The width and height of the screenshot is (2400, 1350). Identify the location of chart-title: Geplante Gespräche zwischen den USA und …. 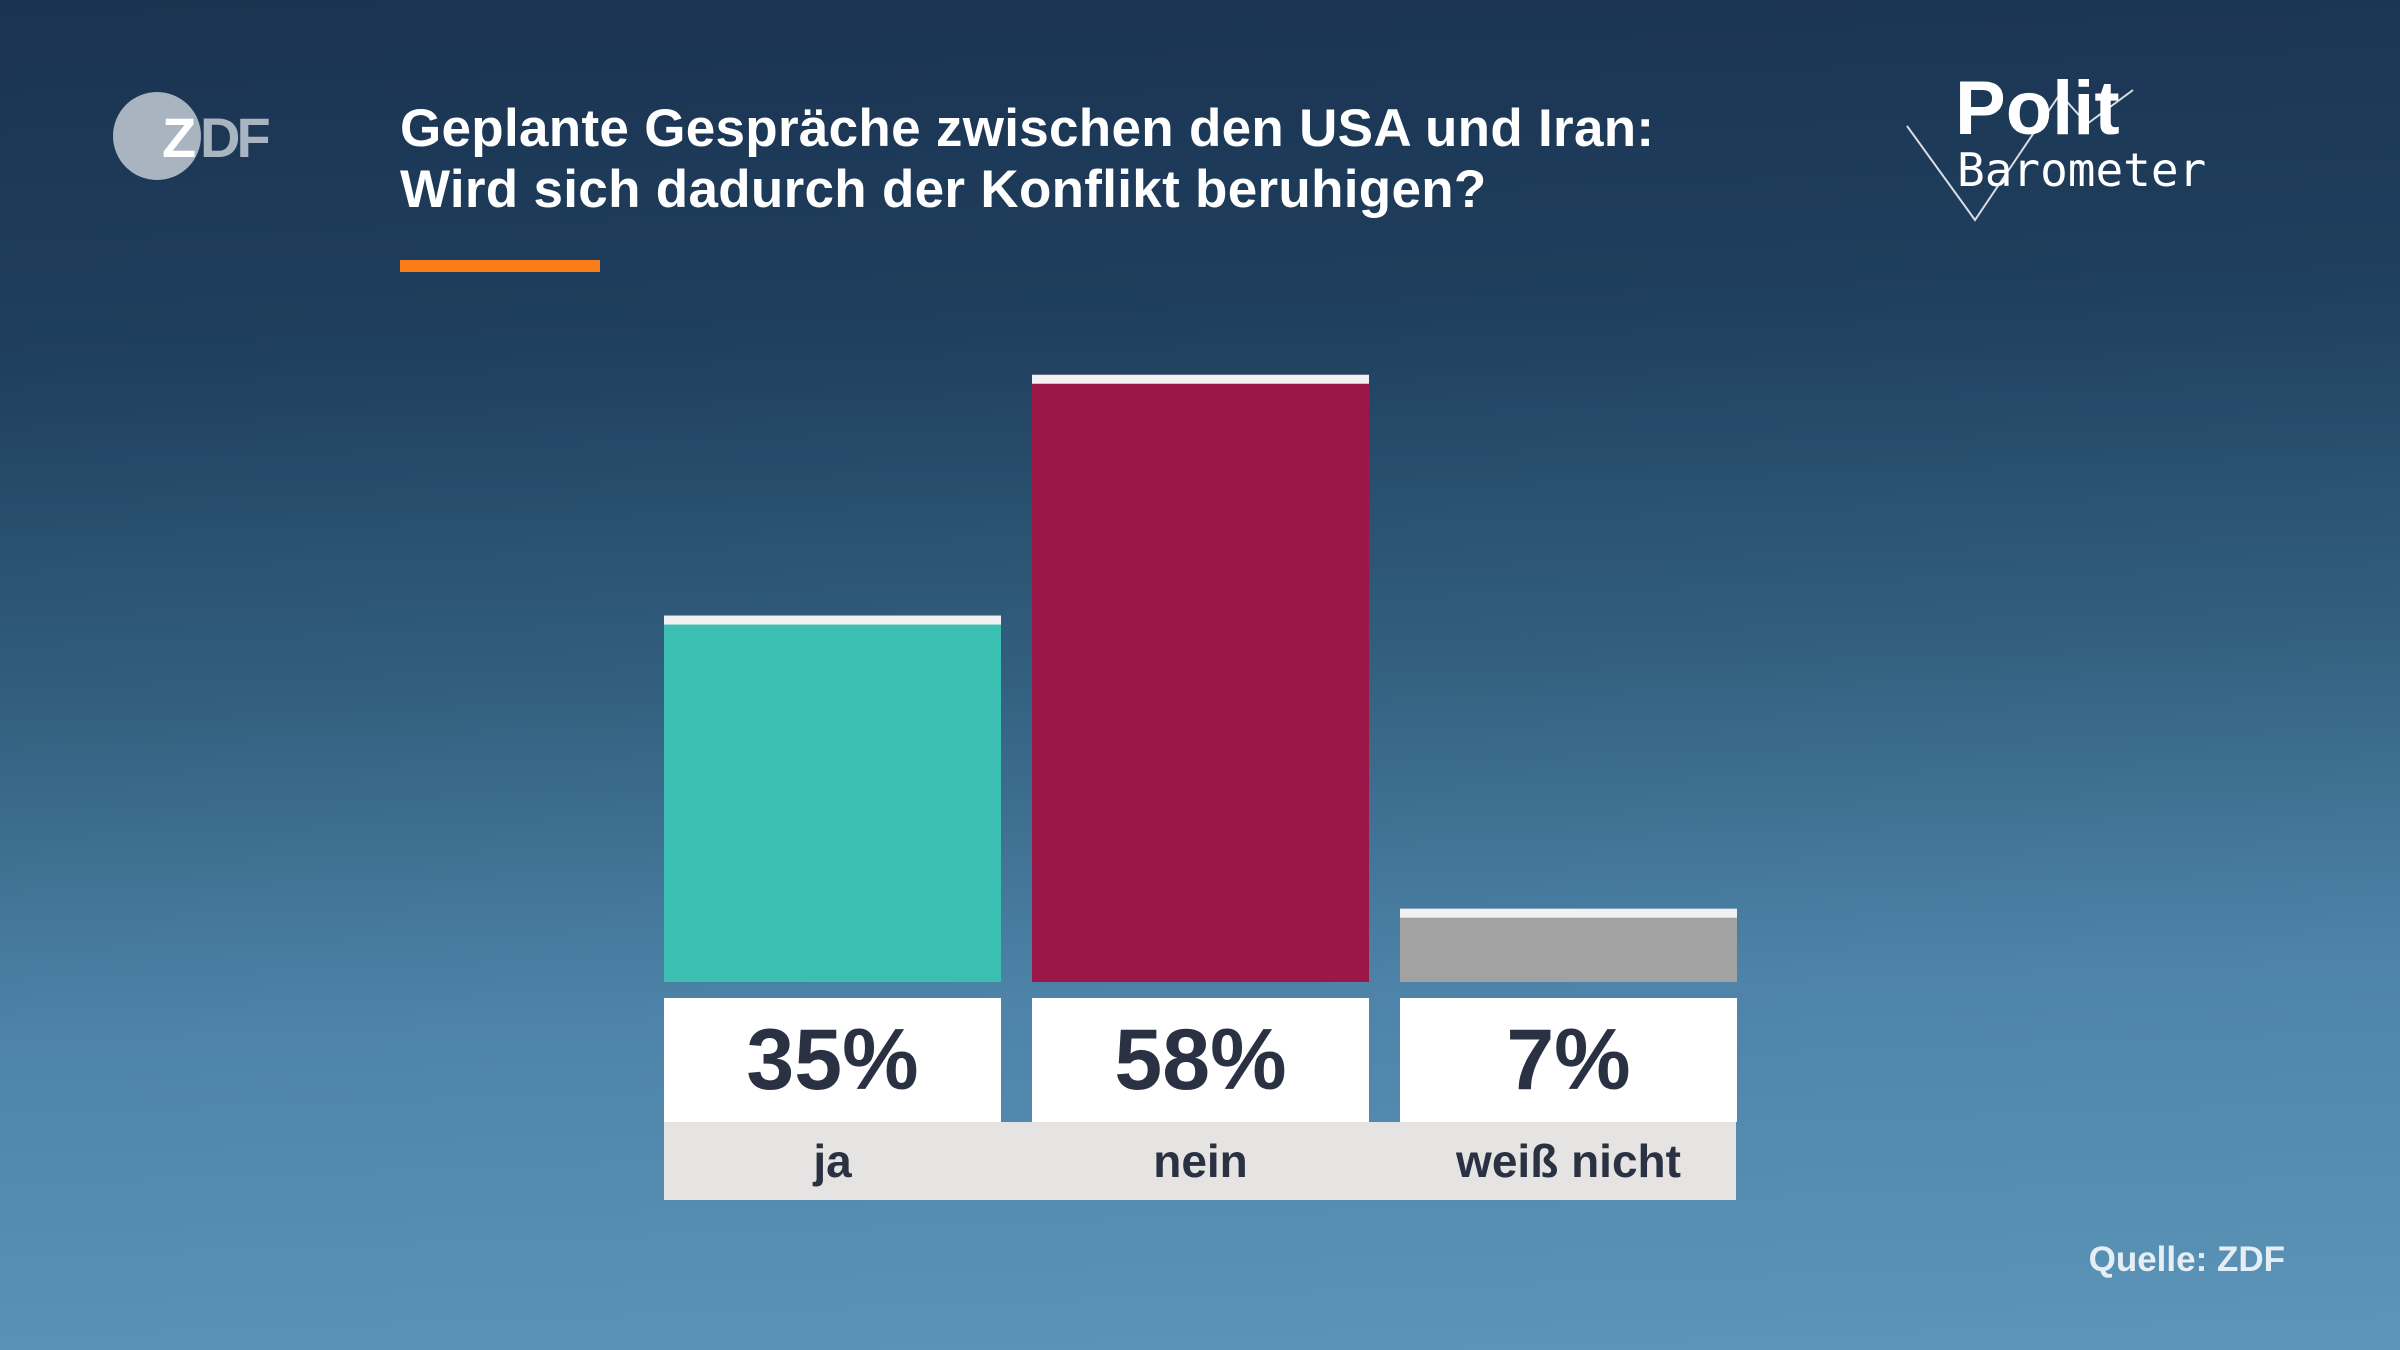
(1027, 159).